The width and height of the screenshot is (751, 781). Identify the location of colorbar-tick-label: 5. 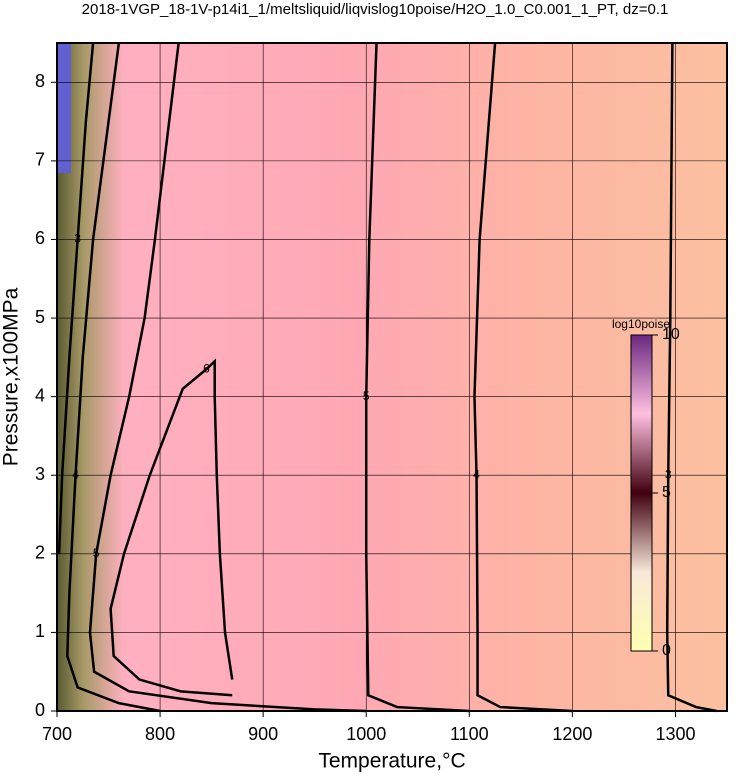
(666, 492).